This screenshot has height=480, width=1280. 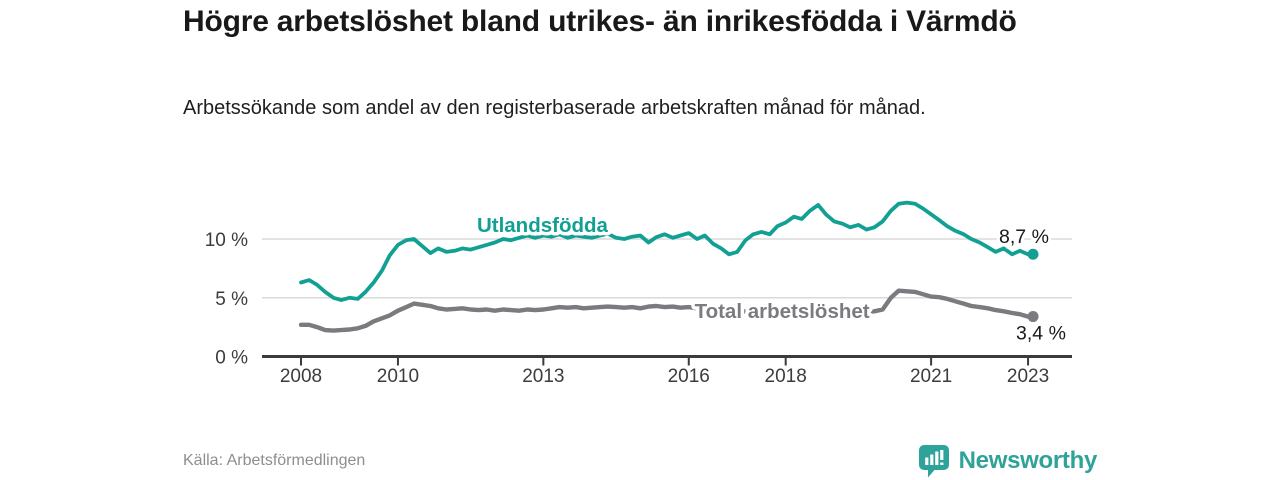 I want to click on y-tick-label: 10 %, so click(x=226, y=240).